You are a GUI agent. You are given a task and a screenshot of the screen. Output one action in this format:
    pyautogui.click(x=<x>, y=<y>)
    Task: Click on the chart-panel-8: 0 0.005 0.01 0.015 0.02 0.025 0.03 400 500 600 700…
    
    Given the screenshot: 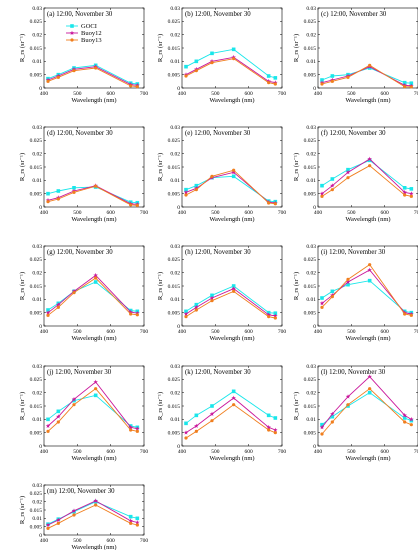 What is the action you would take?
    pyautogui.click(x=355, y=293)
    